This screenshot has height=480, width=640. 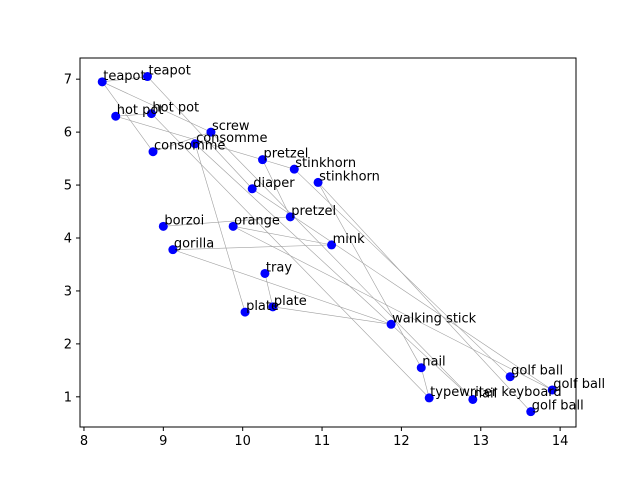 What do you see at coordinates (68, 186) in the screenshot?
I see `y-tick-label: 5` at bounding box center [68, 186].